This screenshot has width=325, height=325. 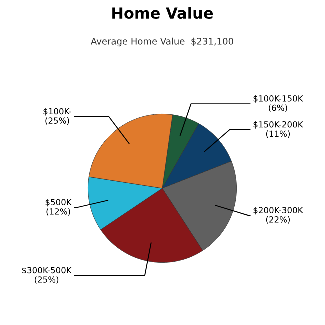 I want to click on data-label: (22%), so click(x=278, y=220).